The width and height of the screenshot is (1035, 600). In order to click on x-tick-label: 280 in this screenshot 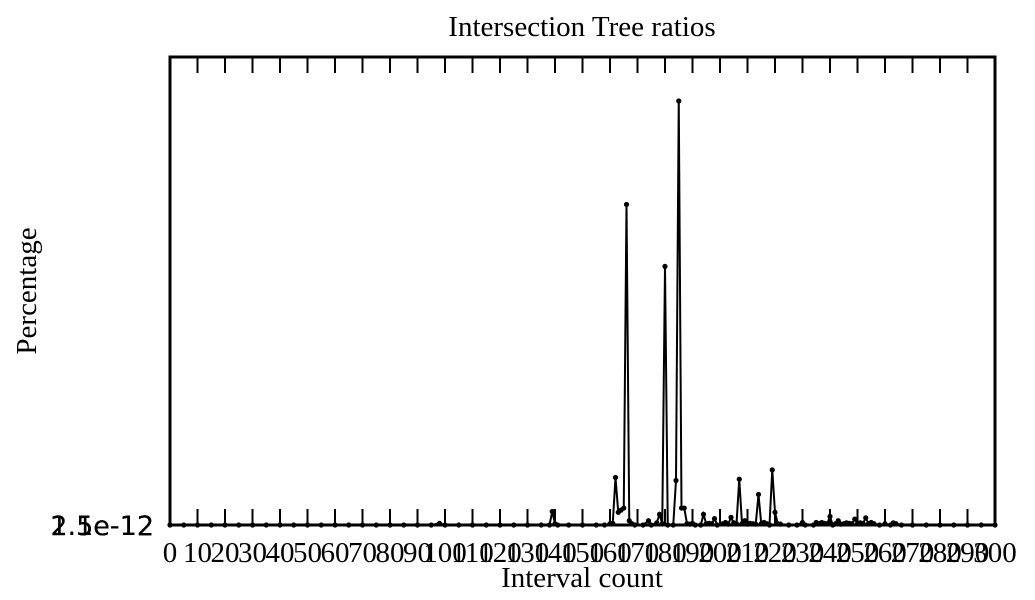, I will do `click(940, 553)`.